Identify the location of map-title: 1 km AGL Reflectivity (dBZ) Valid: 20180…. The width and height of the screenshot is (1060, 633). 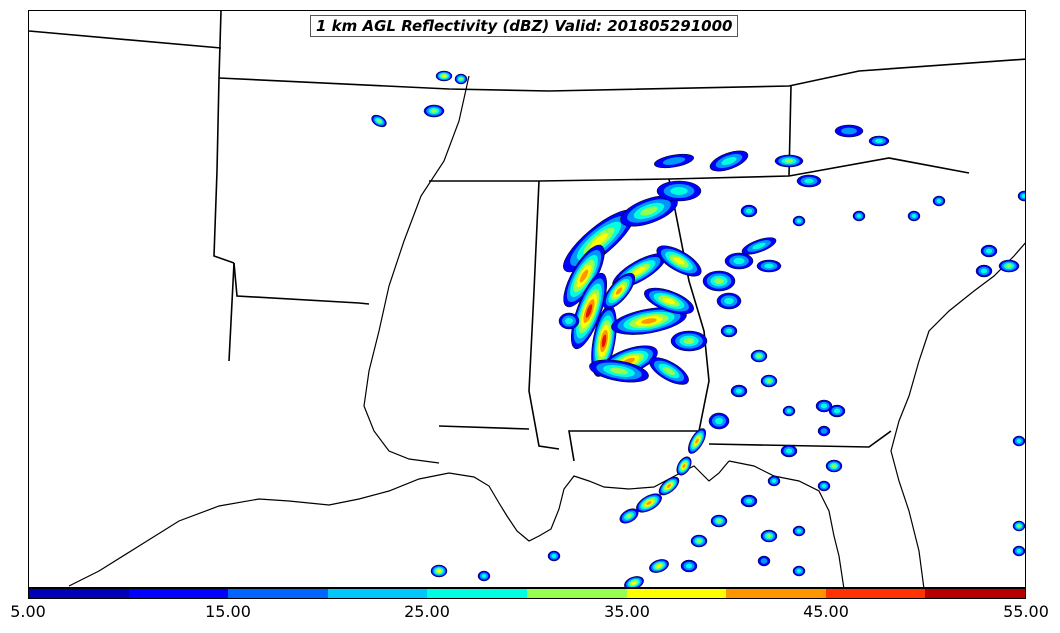
(524, 26).